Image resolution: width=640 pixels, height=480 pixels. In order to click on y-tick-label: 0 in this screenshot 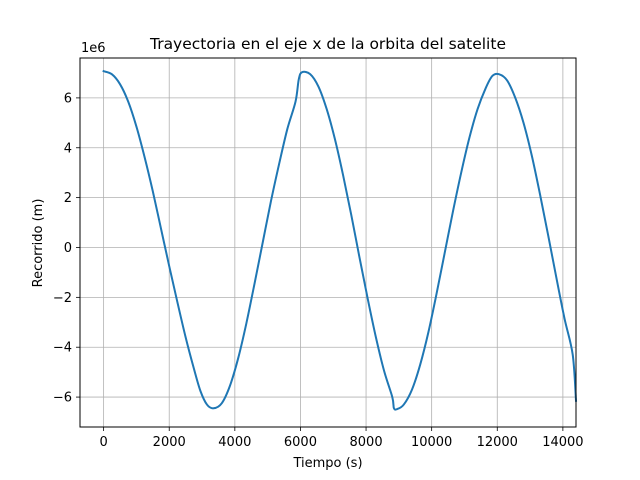, I will do `click(68, 248)`.